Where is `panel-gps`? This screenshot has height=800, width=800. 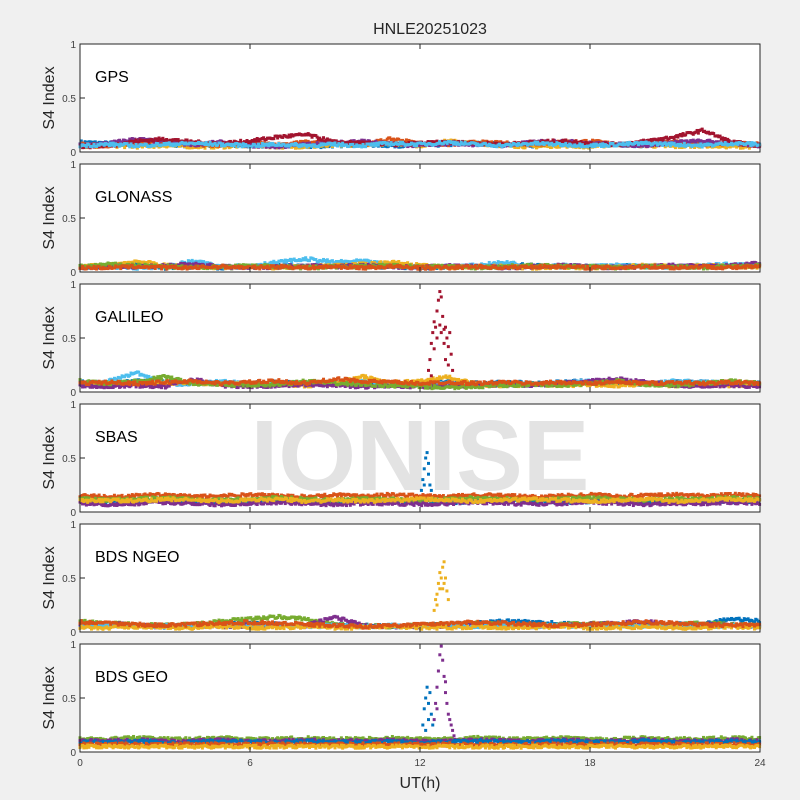
panel-gps is located at coordinates (420, 138).